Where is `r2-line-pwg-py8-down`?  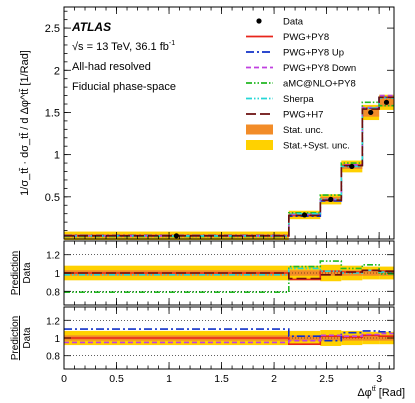 r2-line-pwg-py8-down is located at coordinates (229, 338).